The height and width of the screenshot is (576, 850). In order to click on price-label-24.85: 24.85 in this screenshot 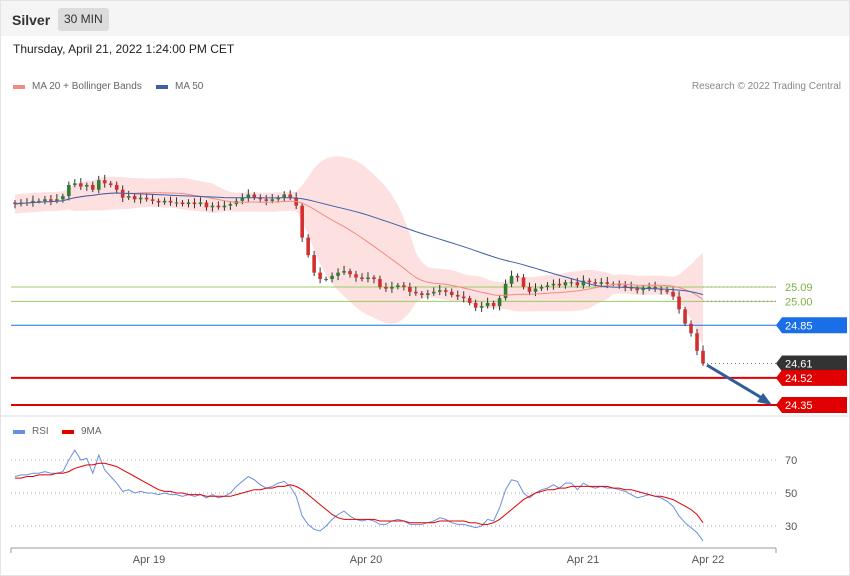, I will do `click(799, 326)`.